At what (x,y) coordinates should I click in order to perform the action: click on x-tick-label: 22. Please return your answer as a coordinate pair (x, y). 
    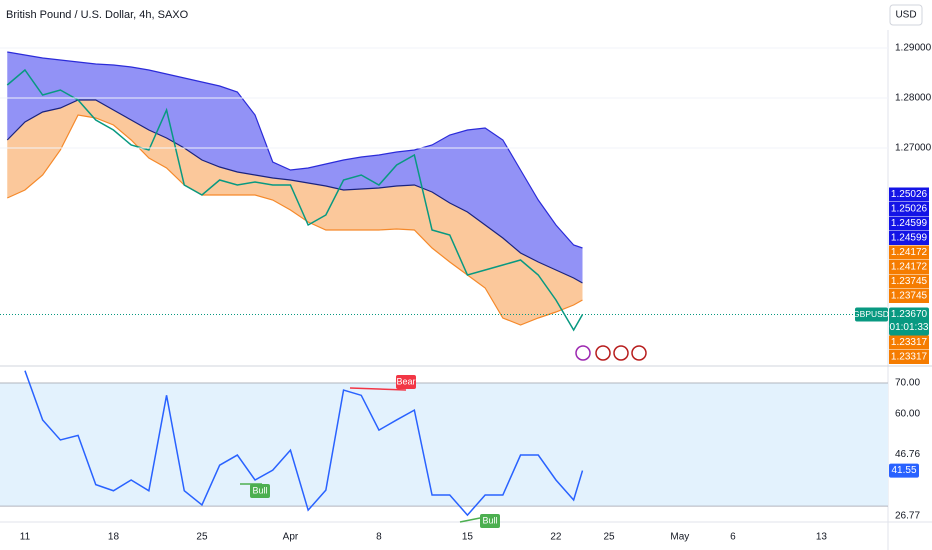
    Looking at the image, I should click on (556, 537).